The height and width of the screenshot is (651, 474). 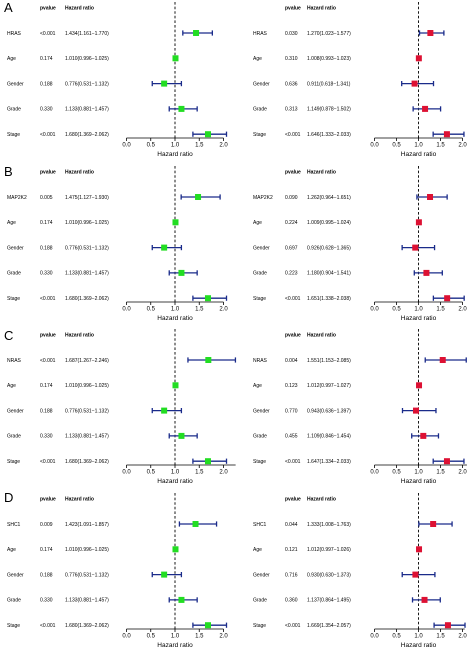 What do you see at coordinates (48, 34) in the screenshot?
I see `row-pvalue-hras: <0.001` at bounding box center [48, 34].